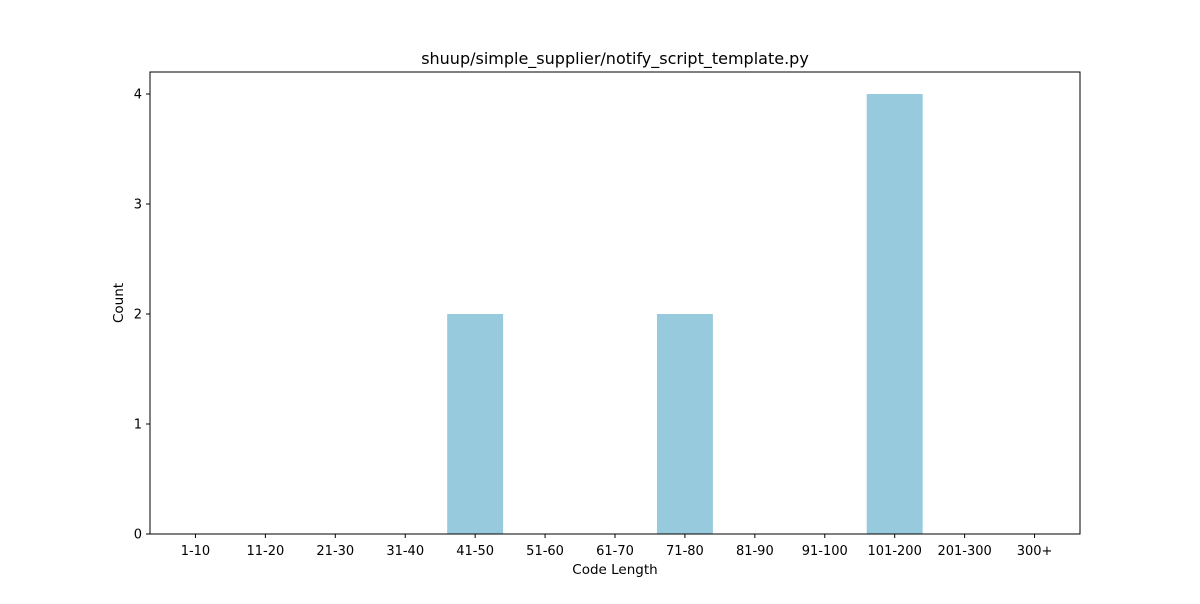  Describe the element at coordinates (138, 205) in the screenshot. I see `y-tick-label: 3` at that location.